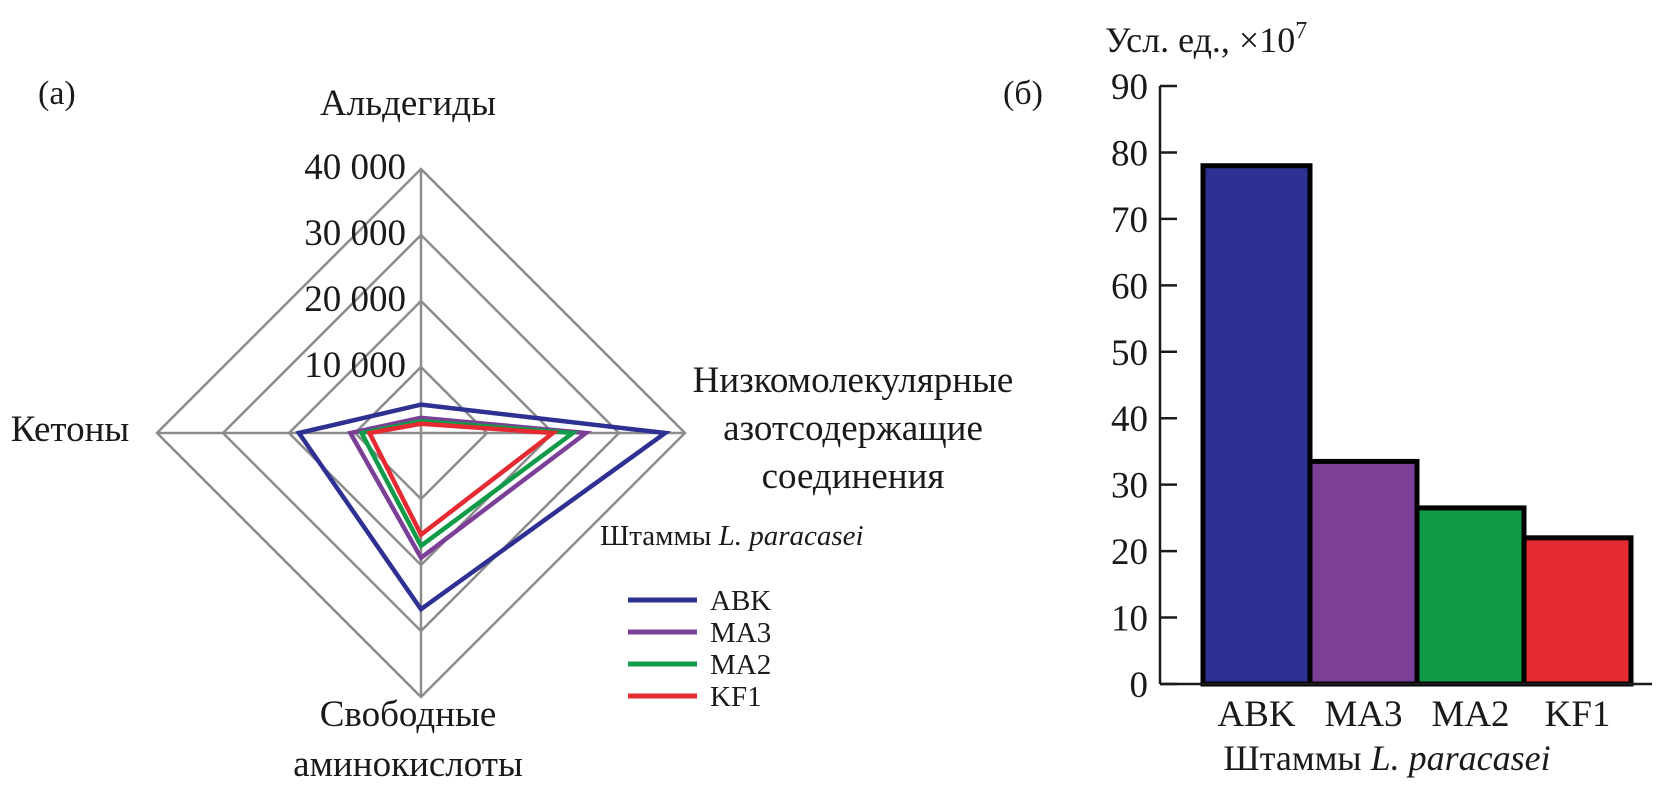 The image size is (1657, 790). Describe the element at coordinates (740, 665) in the screenshot. I see `legend-label-ma2: MA2` at that location.